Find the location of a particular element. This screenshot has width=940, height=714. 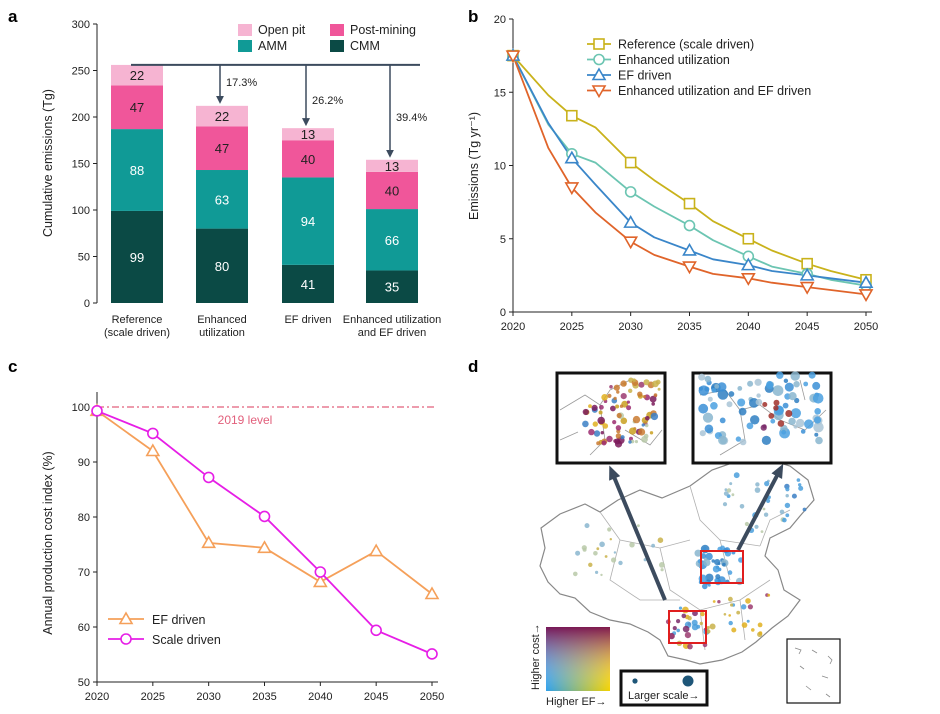

panel-a-x-tick-label: Reference is located at coordinates (137, 320).